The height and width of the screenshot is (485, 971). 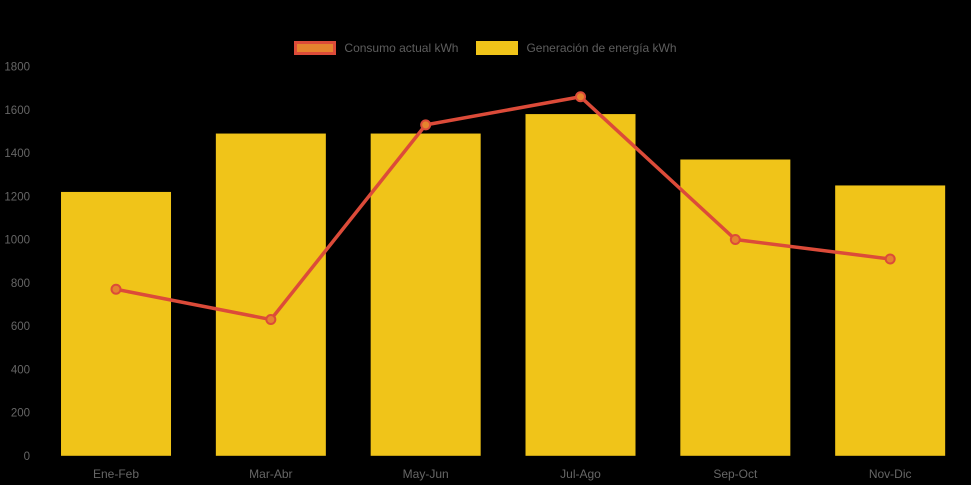 What do you see at coordinates (20, 284) in the screenshot?
I see `y-axis-tick-label: 800` at bounding box center [20, 284].